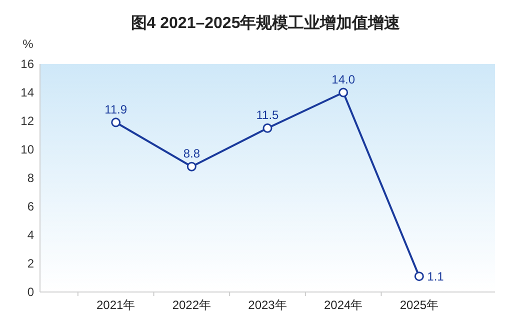 This screenshot has width=531, height=323. I want to click on text: 8.8, so click(191, 153).